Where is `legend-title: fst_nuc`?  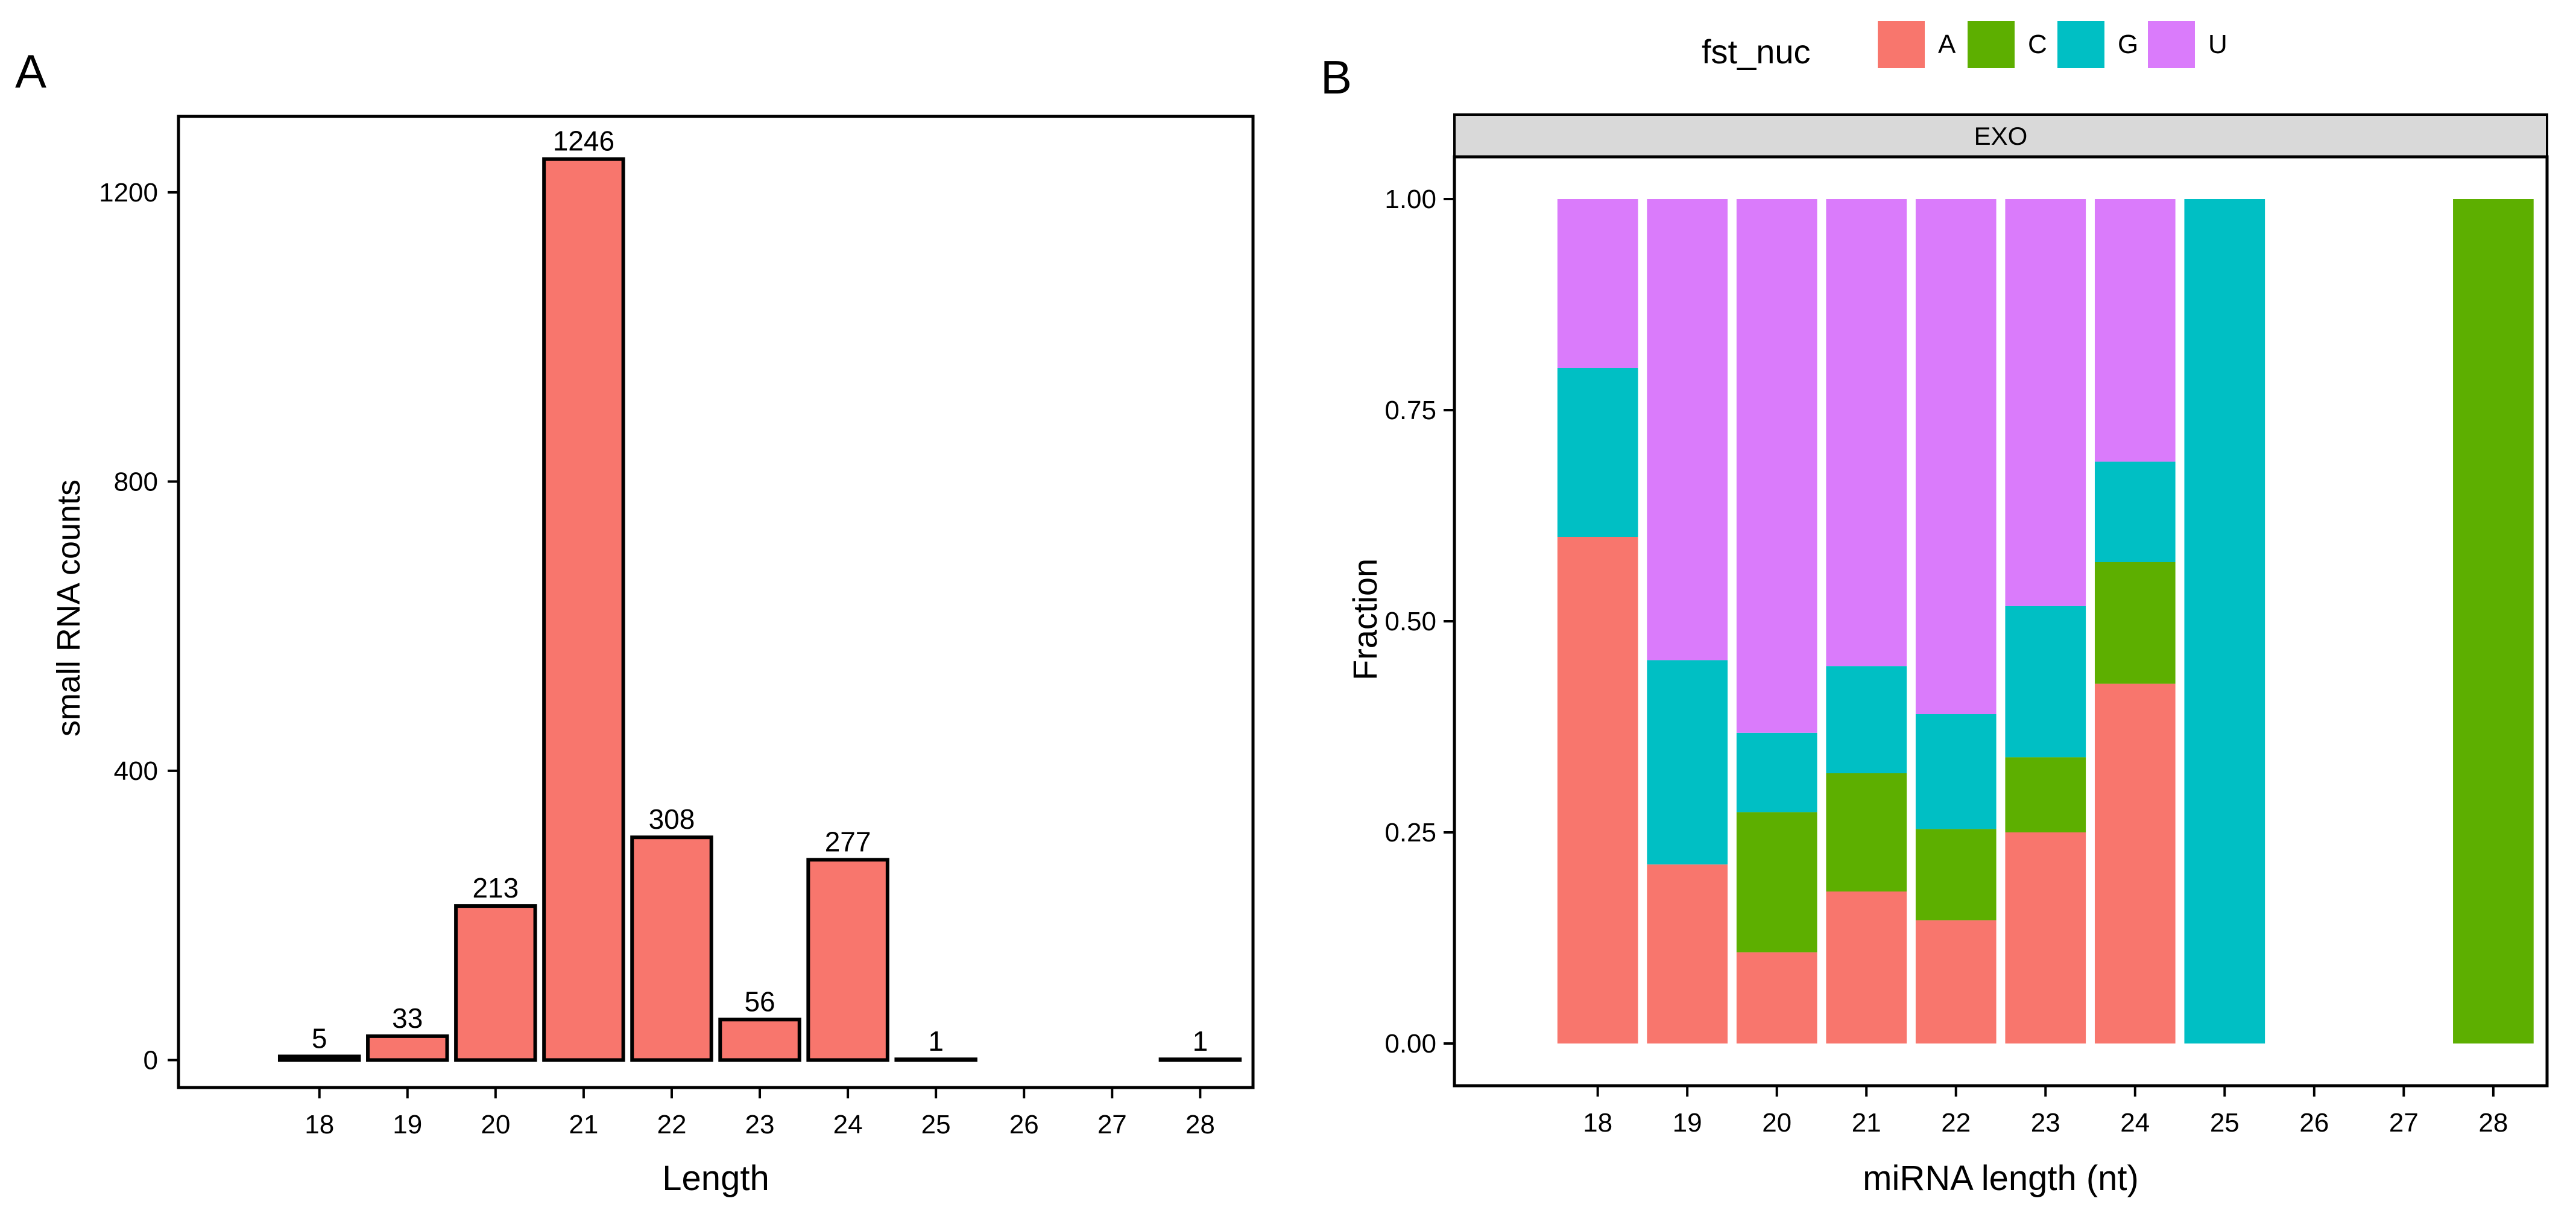 legend-title: fst_nuc is located at coordinates (1756, 52).